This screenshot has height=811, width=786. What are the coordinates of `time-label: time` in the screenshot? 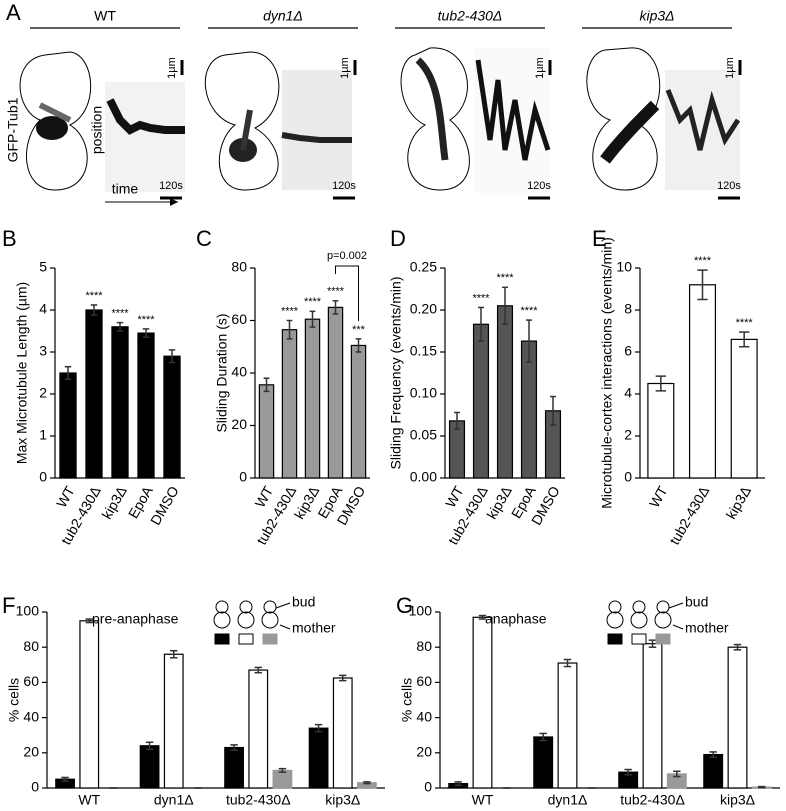 It's located at (125, 189).